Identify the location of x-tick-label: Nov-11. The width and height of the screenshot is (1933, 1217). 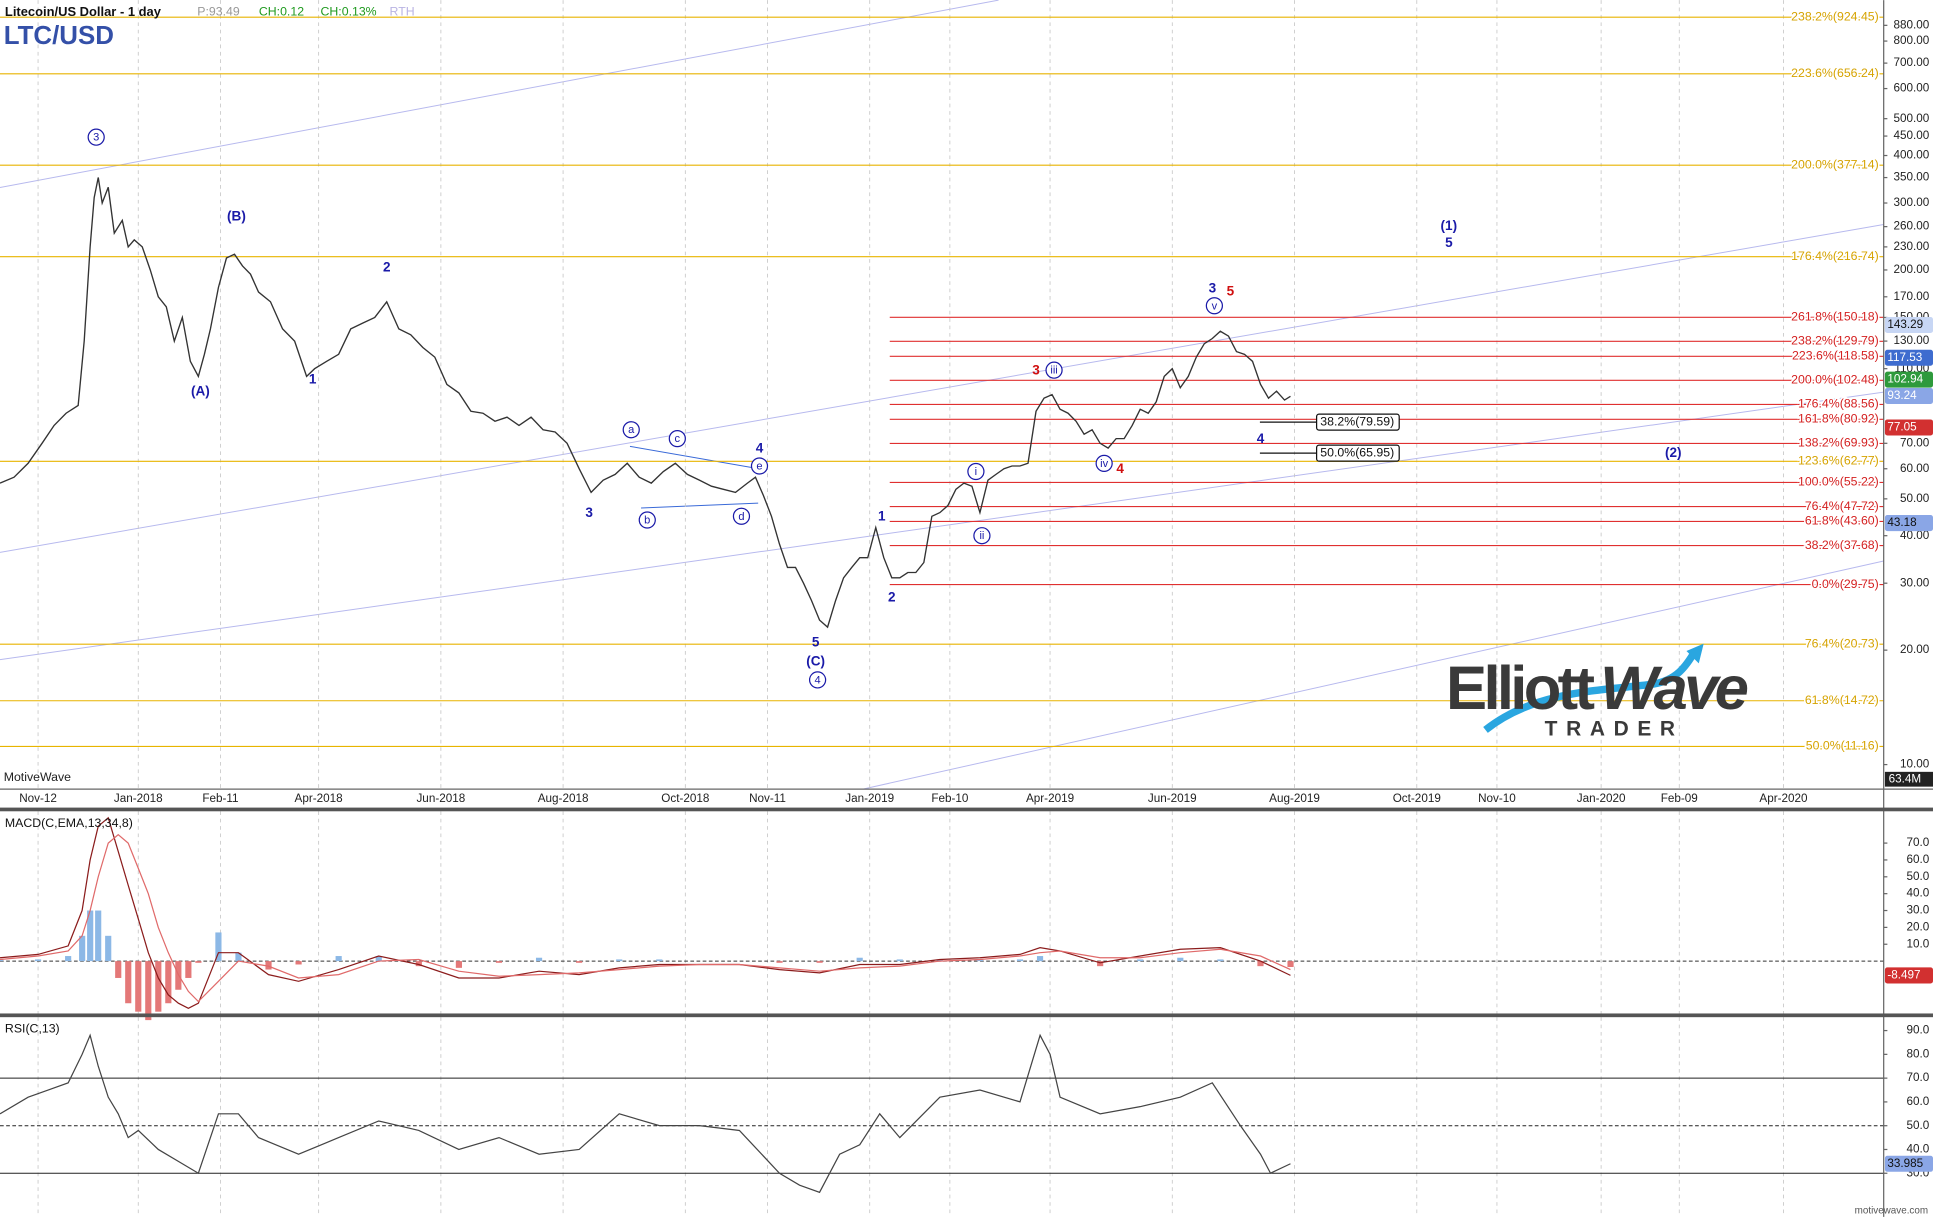
(767, 798).